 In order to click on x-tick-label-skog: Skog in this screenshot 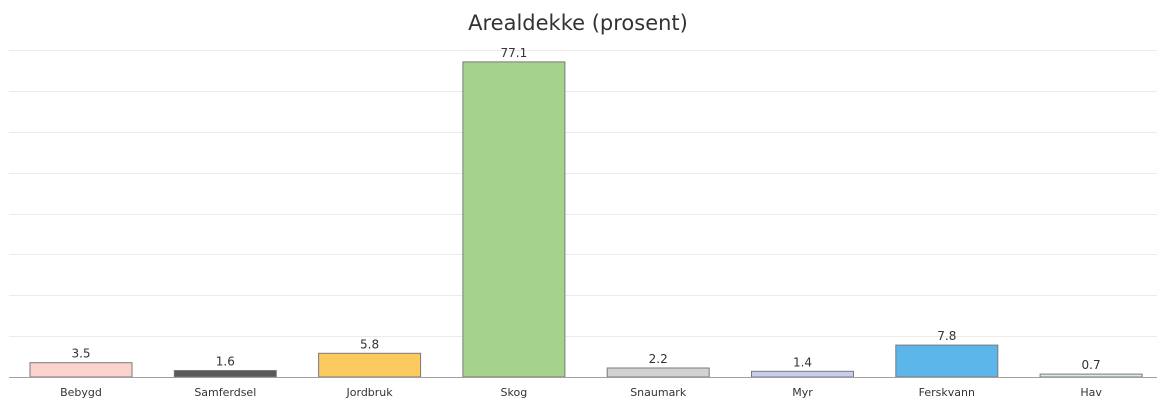, I will do `click(514, 392)`.